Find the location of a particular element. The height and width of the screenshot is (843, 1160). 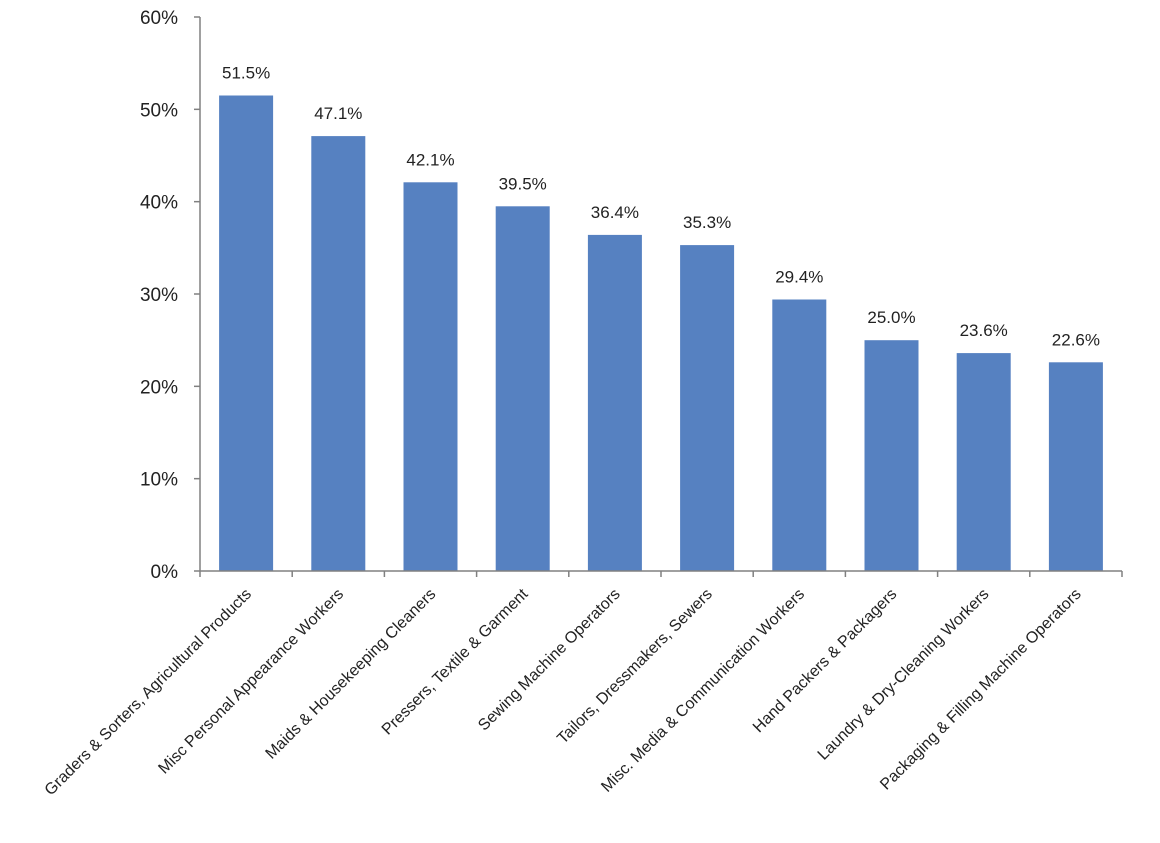

data-label: 35.3% is located at coordinates (707, 222).